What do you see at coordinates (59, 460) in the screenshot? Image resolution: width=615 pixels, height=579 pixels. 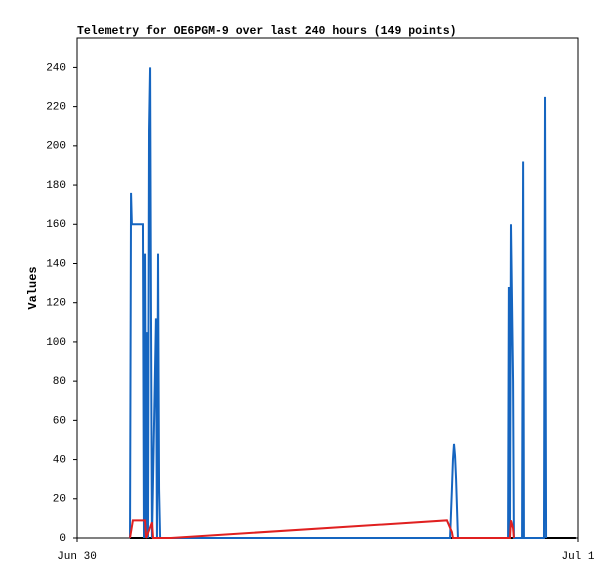 I see `y-tick-label: 40` at bounding box center [59, 460].